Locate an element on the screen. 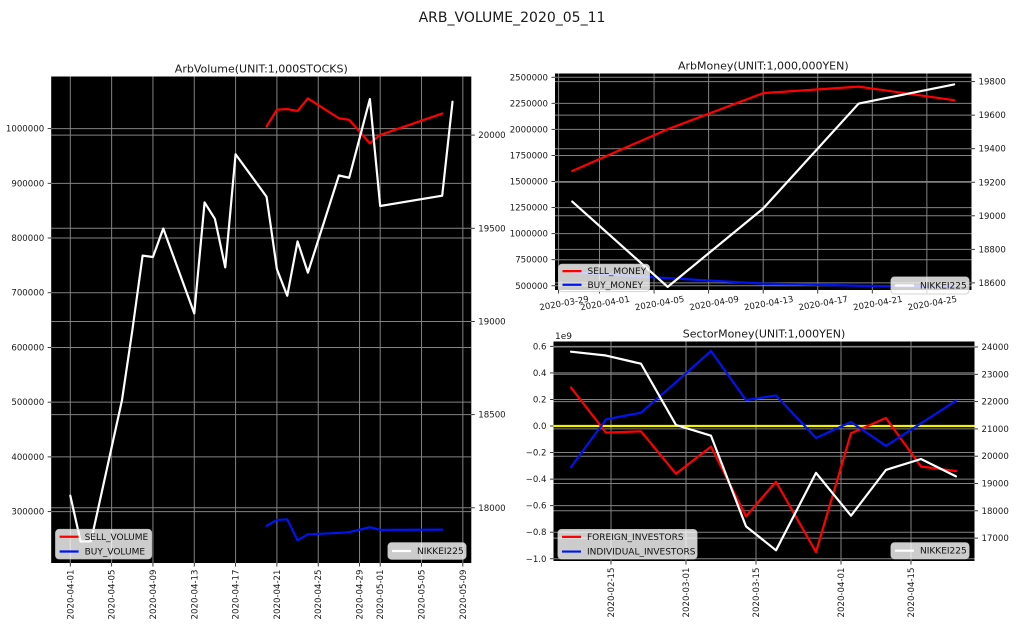 This screenshot has height=640, width=1024. y-left-label: 2250000 is located at coordinates (529, 104).